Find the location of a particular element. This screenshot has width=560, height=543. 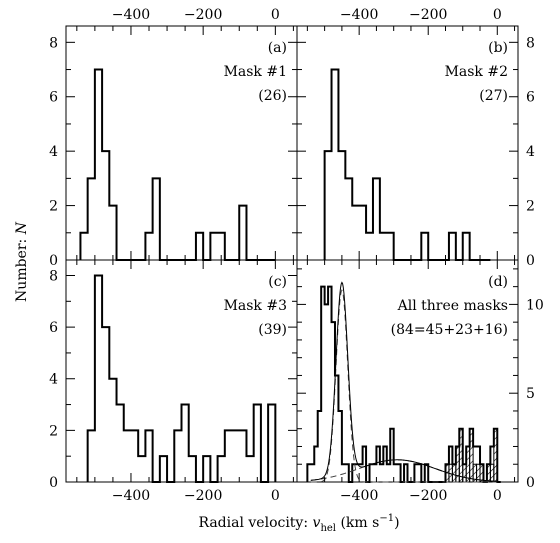

panel-b-count: (27) is located at coordinates (493, 96).